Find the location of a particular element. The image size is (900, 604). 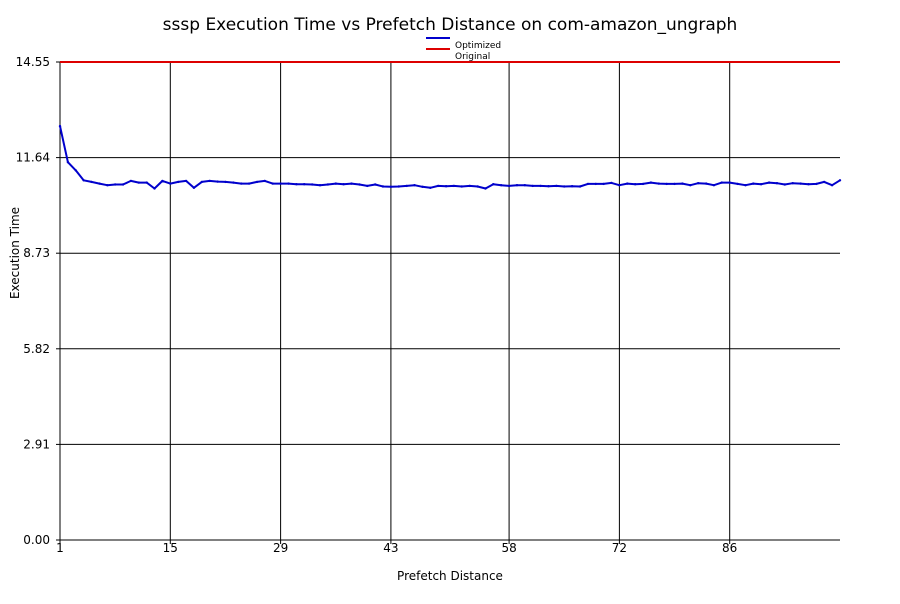

y-tick-label: 5.82 is located at coordinates (36, 349).